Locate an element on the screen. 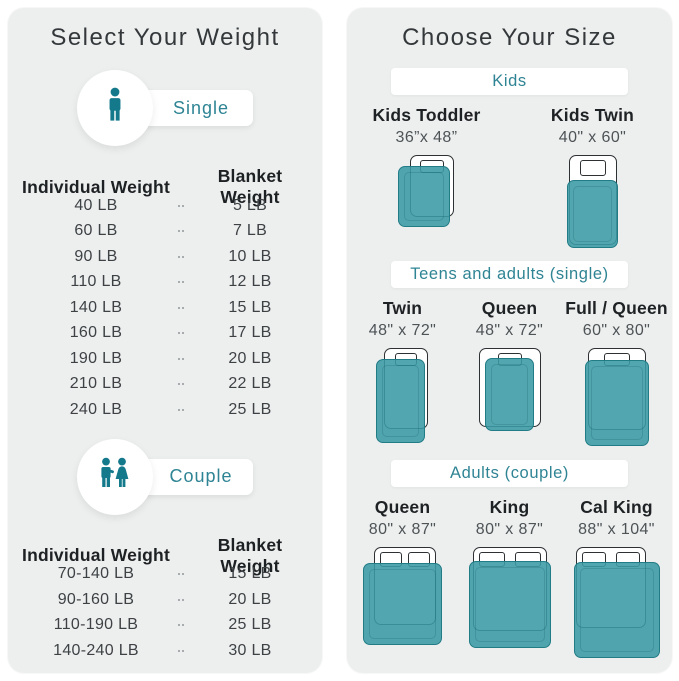 This screenshot has width=679, height=681. individual-weight-value: 110 LB is located at coordinates (96, 282).